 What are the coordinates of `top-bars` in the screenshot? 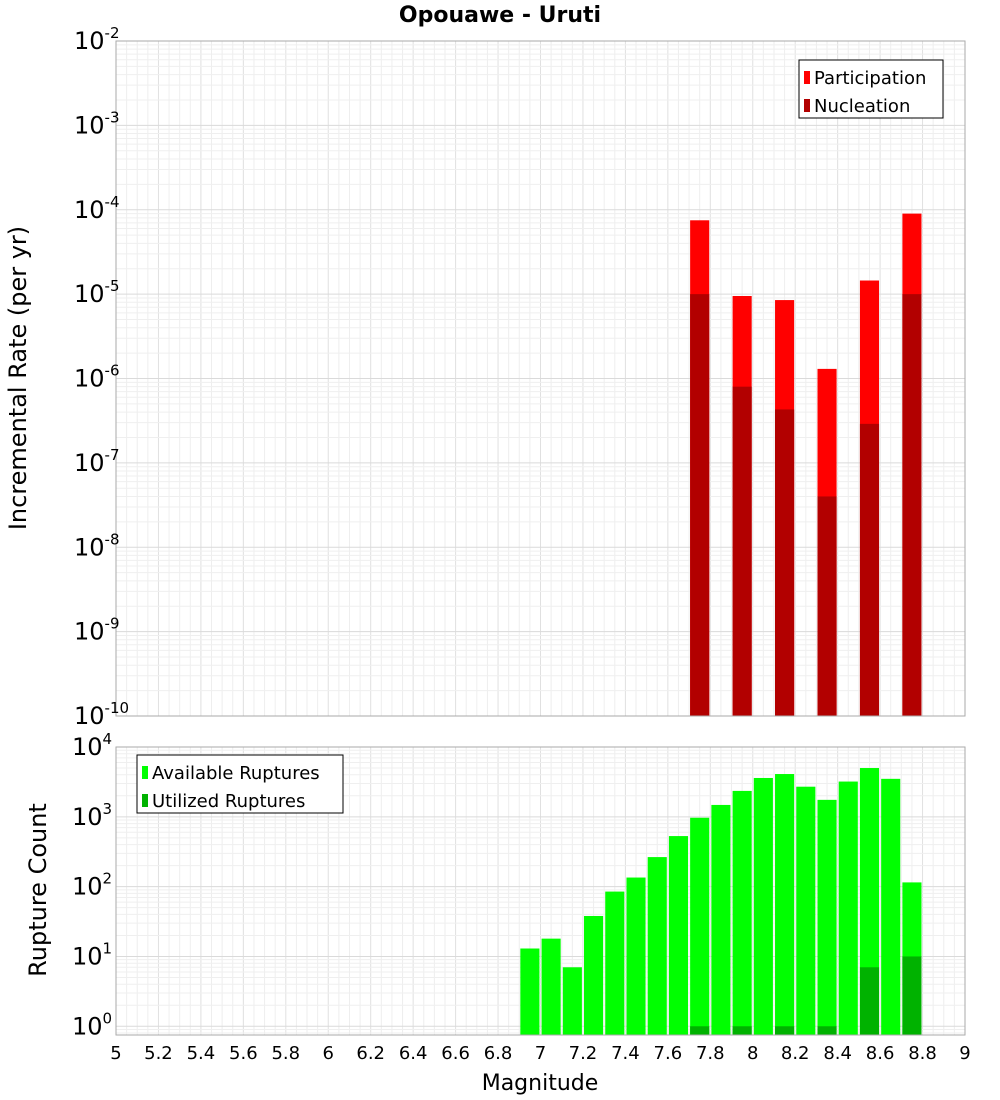 It's located at (806, 465).